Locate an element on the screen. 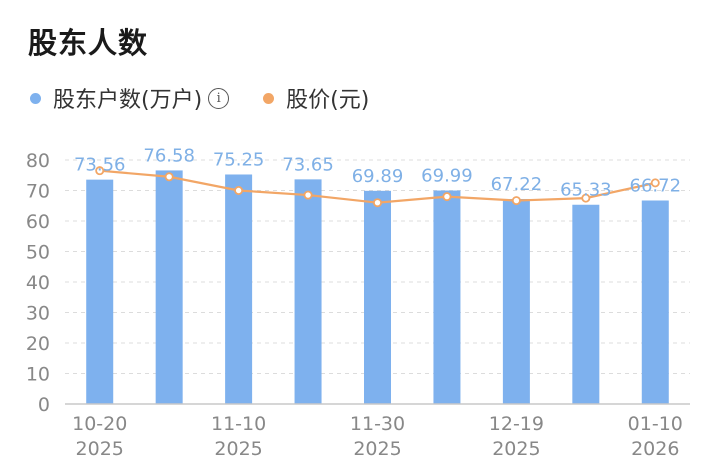  x-tick-label: 11-10 is located at coordinates (238, 424).